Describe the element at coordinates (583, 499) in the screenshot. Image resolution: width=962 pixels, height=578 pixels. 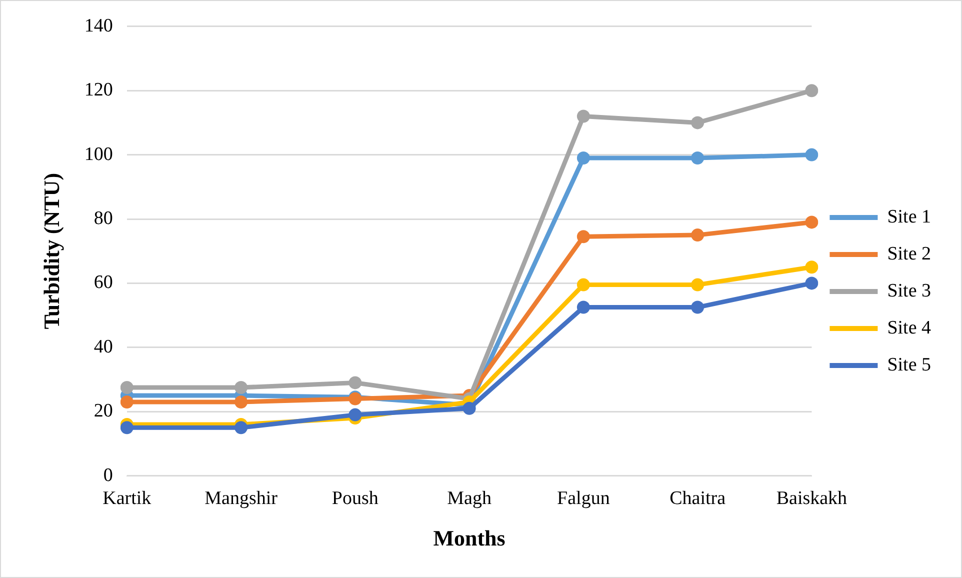
I see `x-tick-label: Falgun` at that location.